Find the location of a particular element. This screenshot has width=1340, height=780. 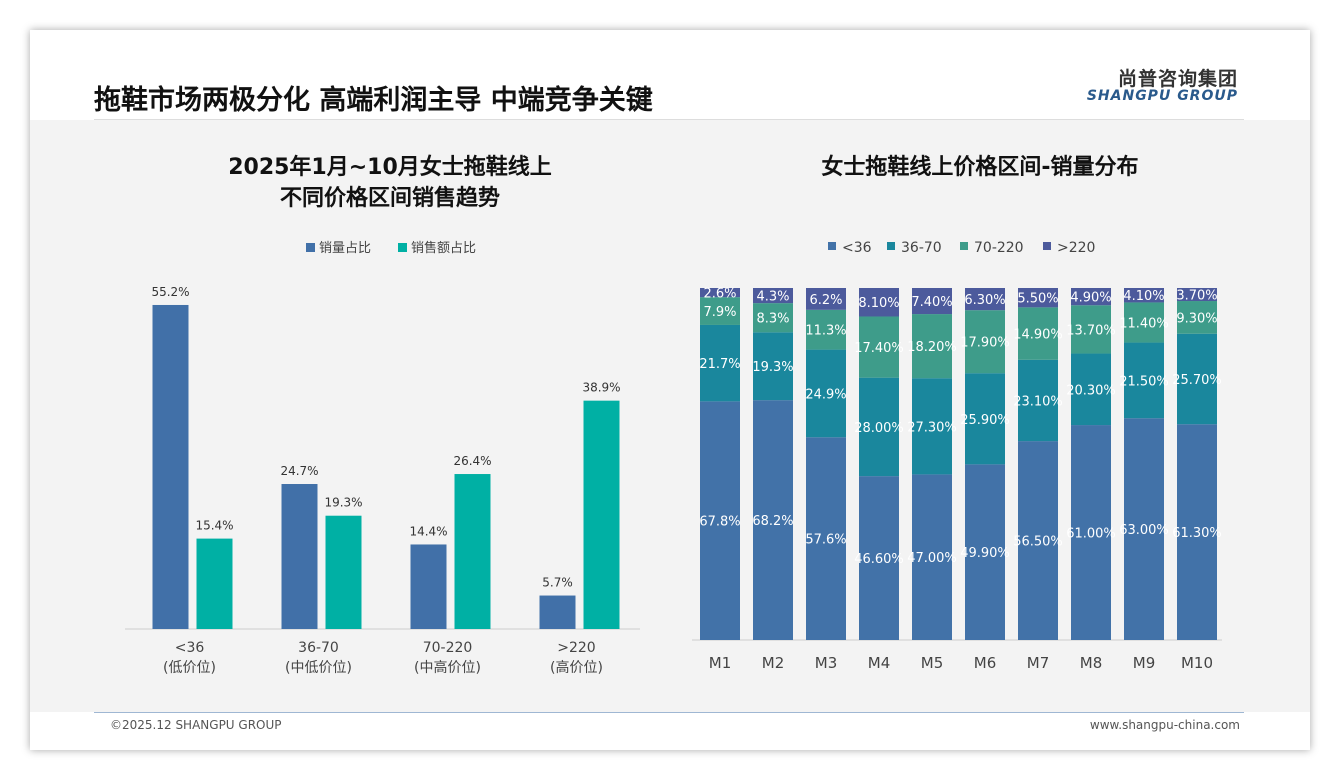

footer-divider is located at coordinates (669, 712).